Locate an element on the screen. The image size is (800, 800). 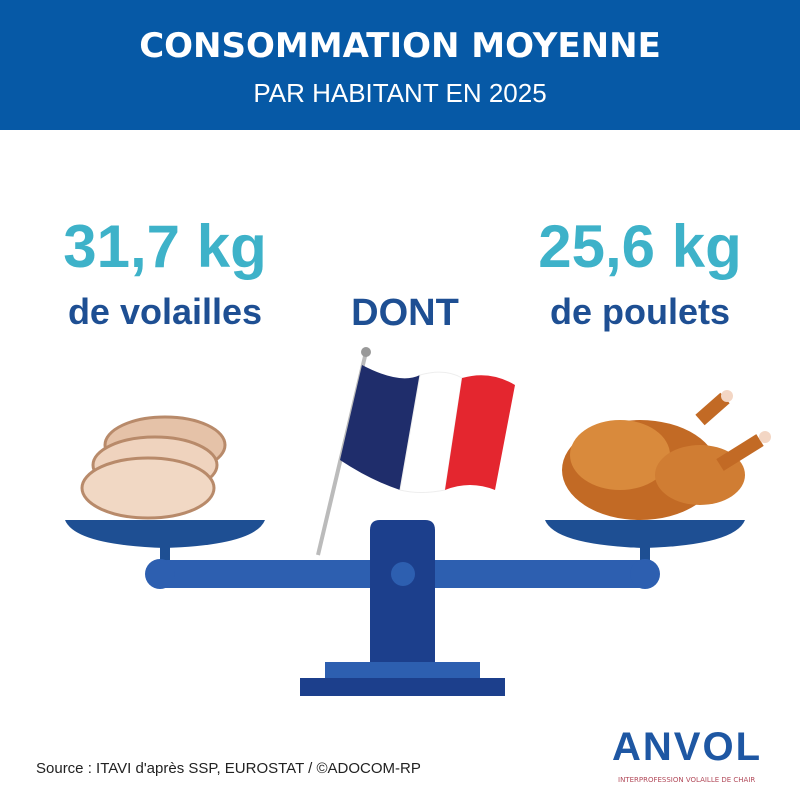
sliced-poultry-icon is located at coordinates (153, 467).